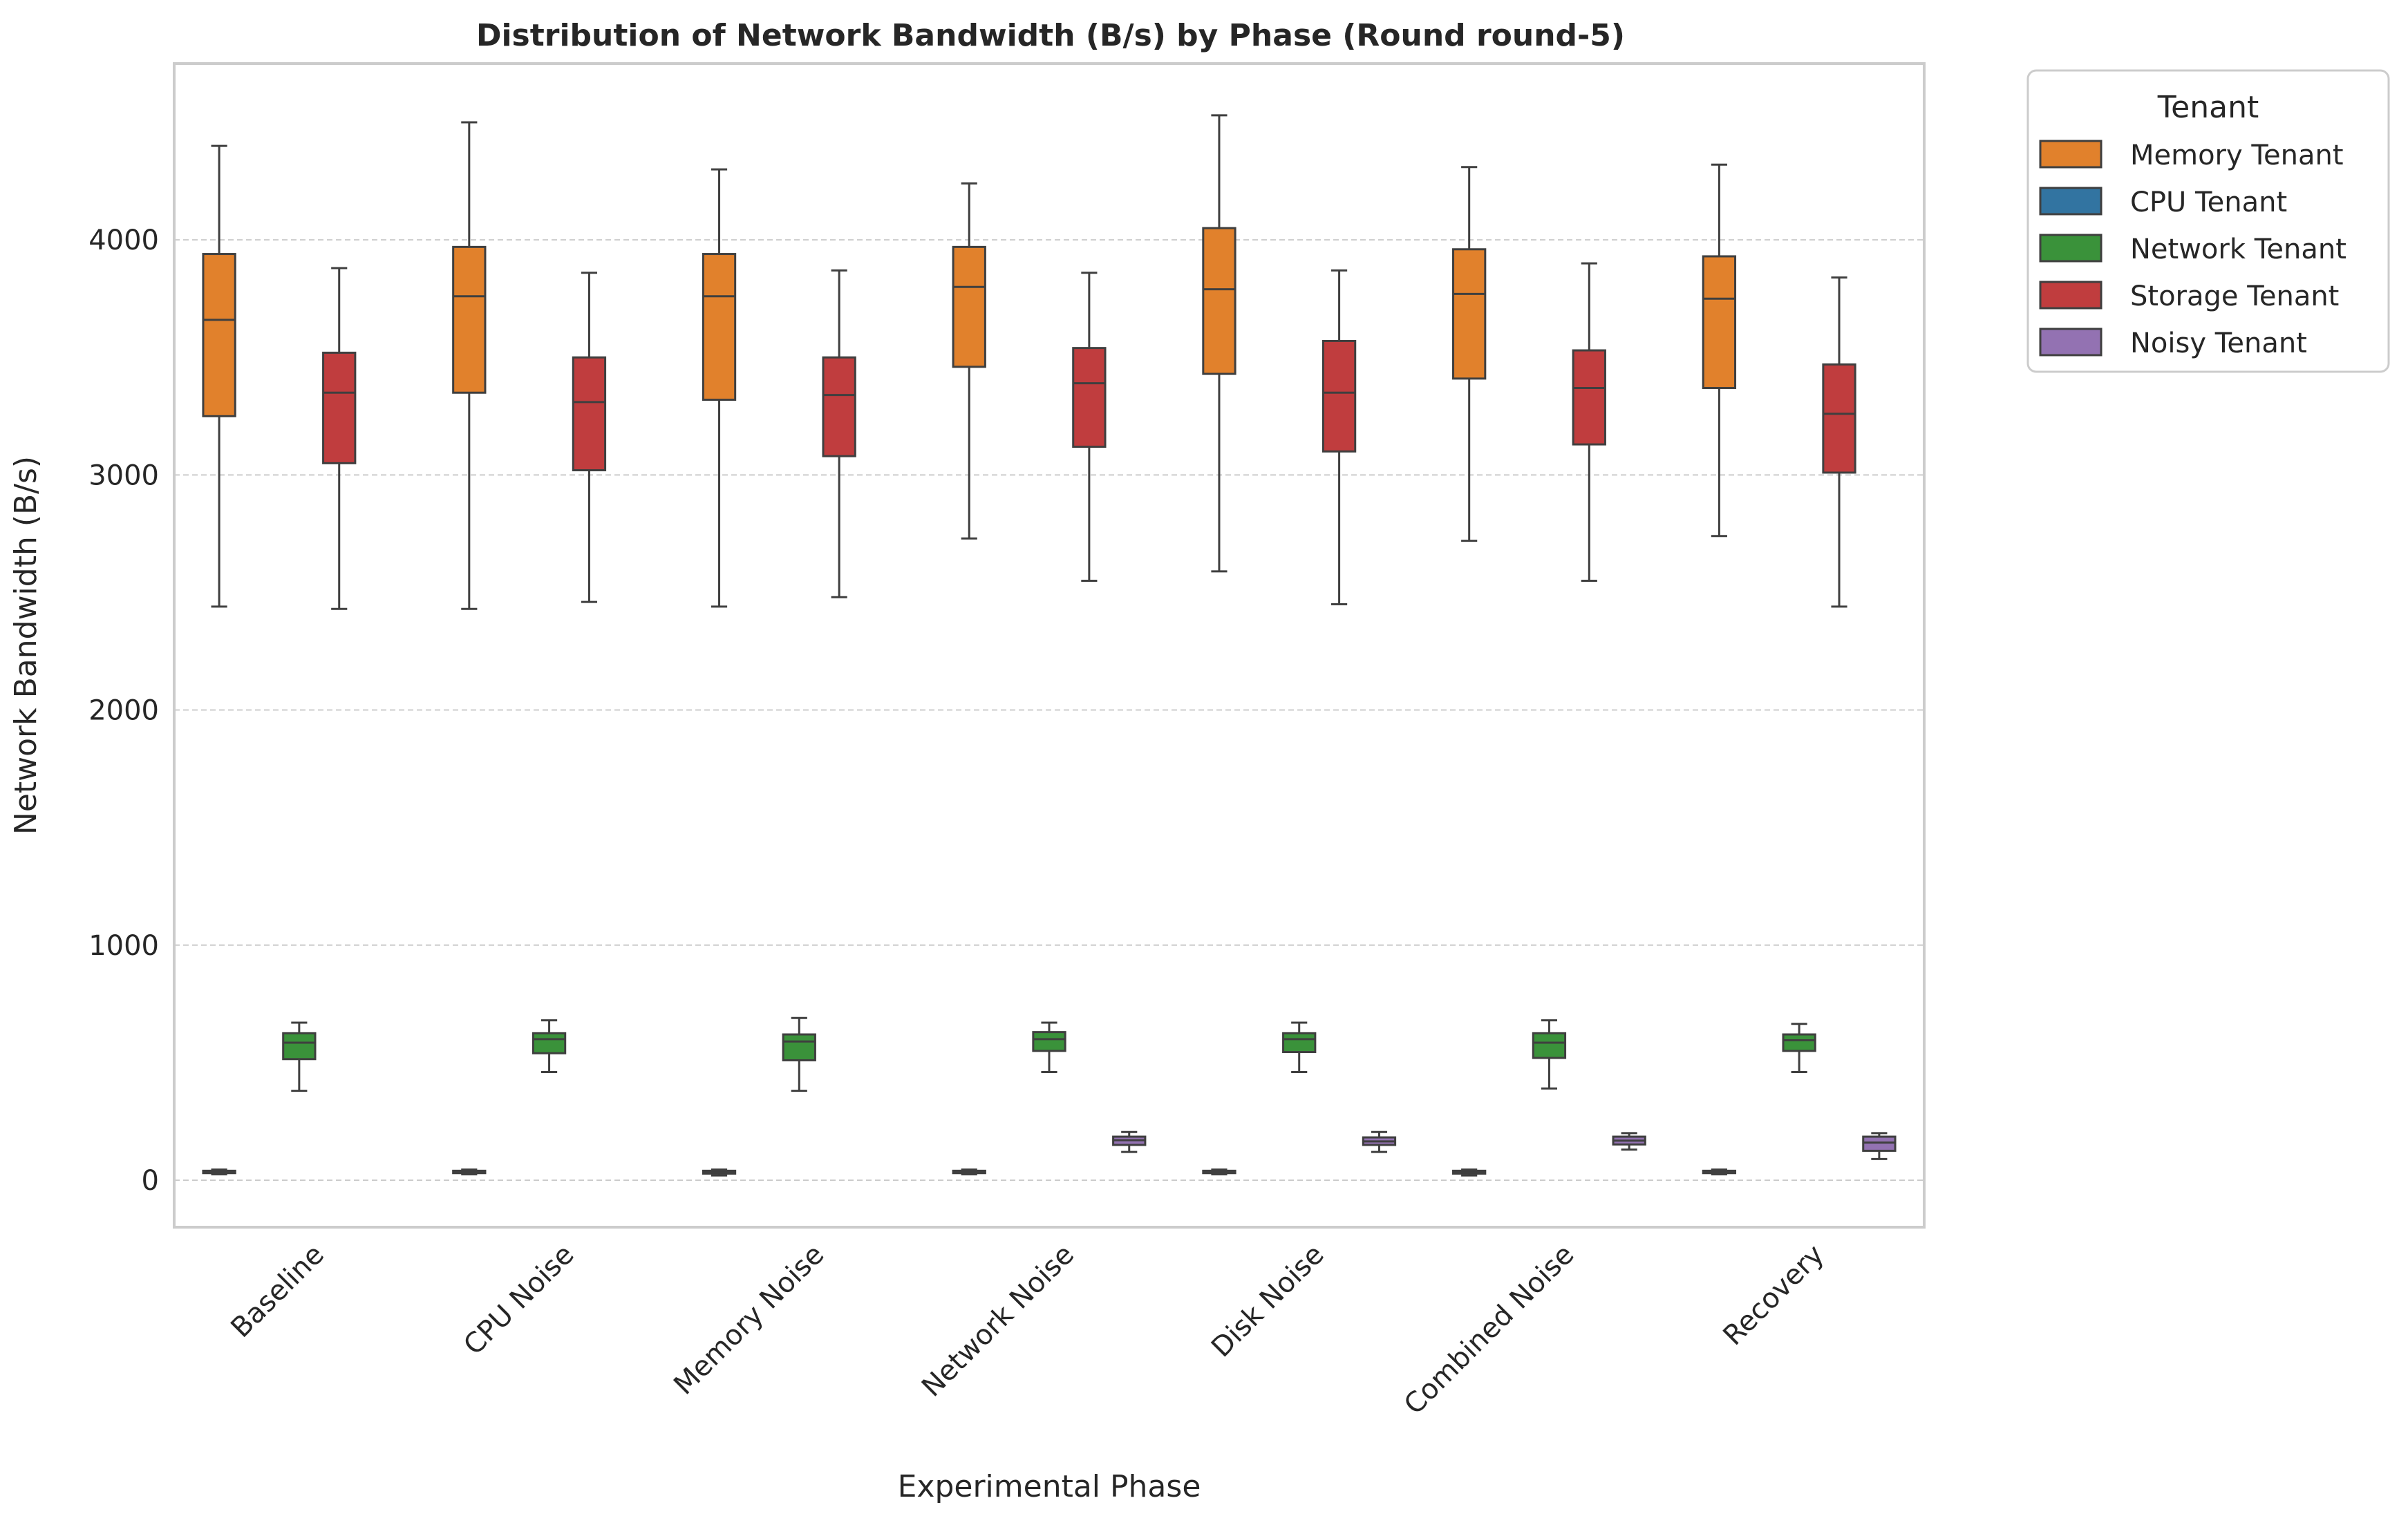 Image resolution: width=2408 pixels, height=1525 pixels. What do you see at coordinates (124, 946) in the screenshot?
I see `y-tick-label: 1000` at bounding box center [124, 946].